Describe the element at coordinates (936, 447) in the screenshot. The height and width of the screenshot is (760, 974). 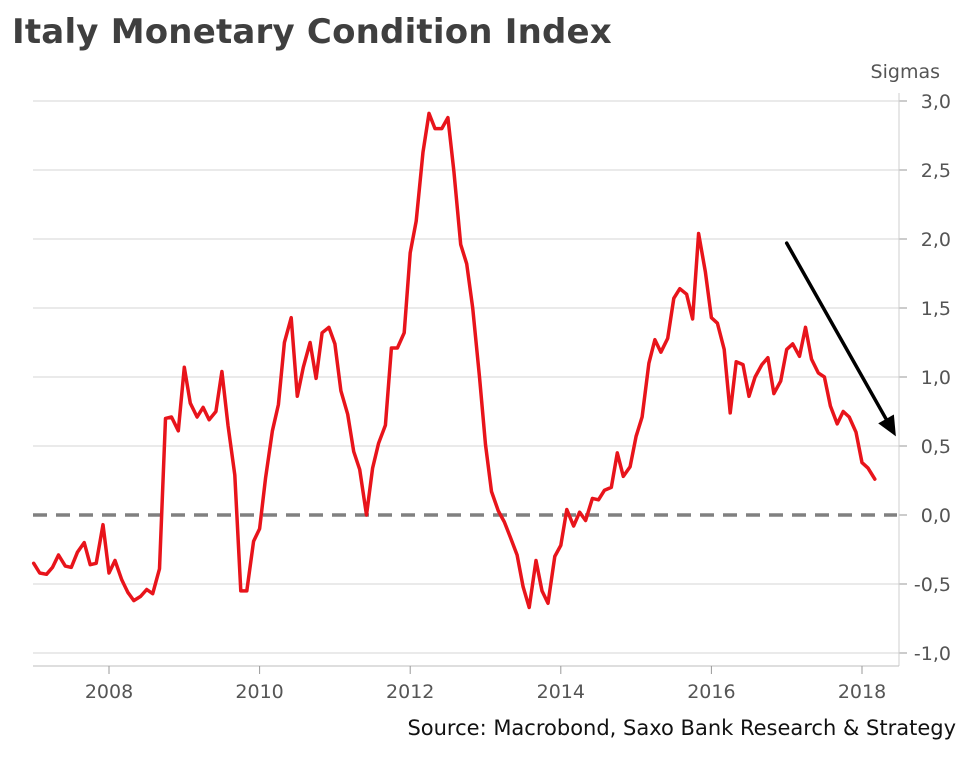
I see `y-tick-label: 0,5` at that location.